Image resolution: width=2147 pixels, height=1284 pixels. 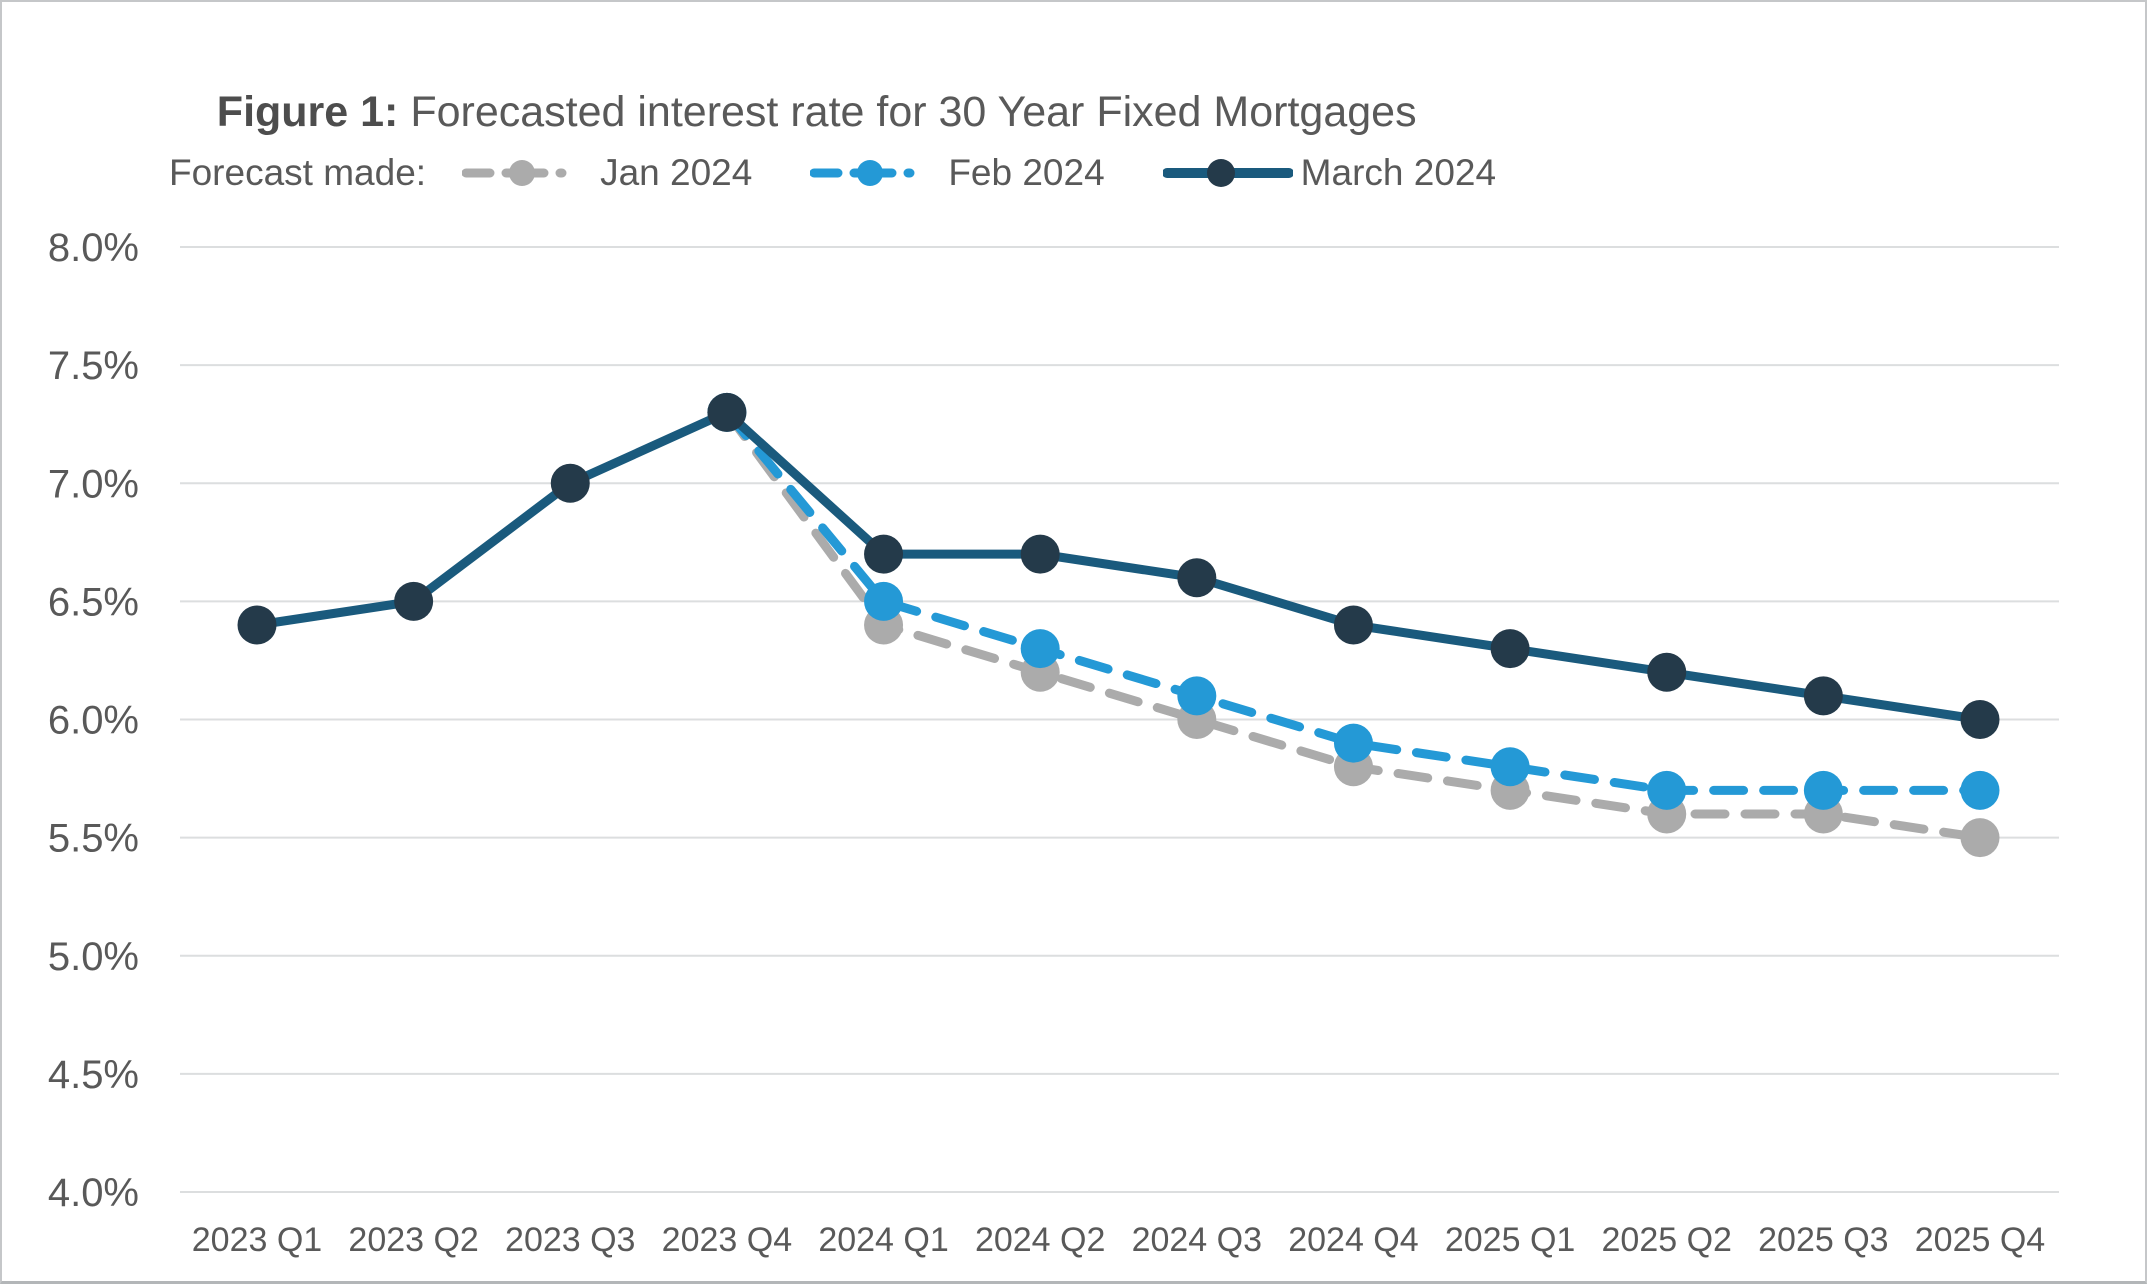 I want to click on legend-title: Forecast made:, so click(x=298, y=172).